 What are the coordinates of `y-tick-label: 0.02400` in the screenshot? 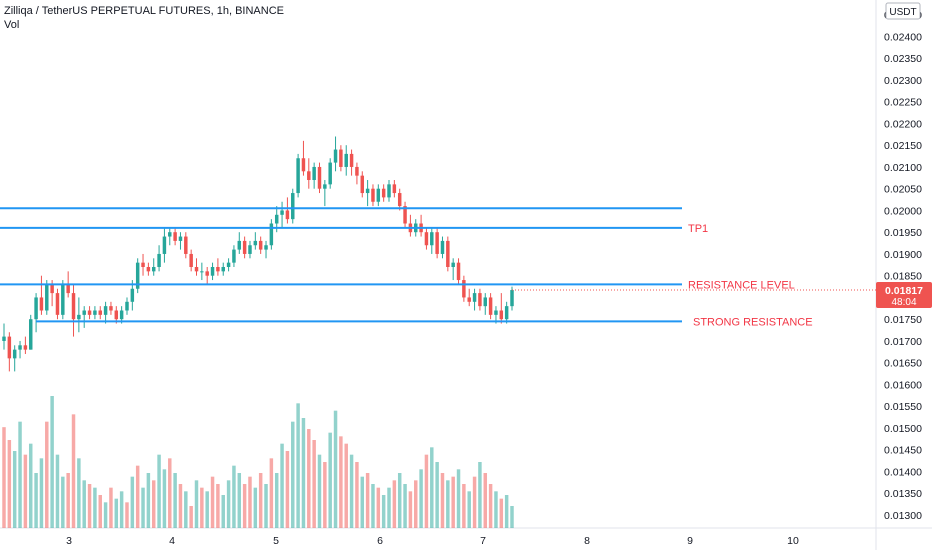 It's located at (903, 37).